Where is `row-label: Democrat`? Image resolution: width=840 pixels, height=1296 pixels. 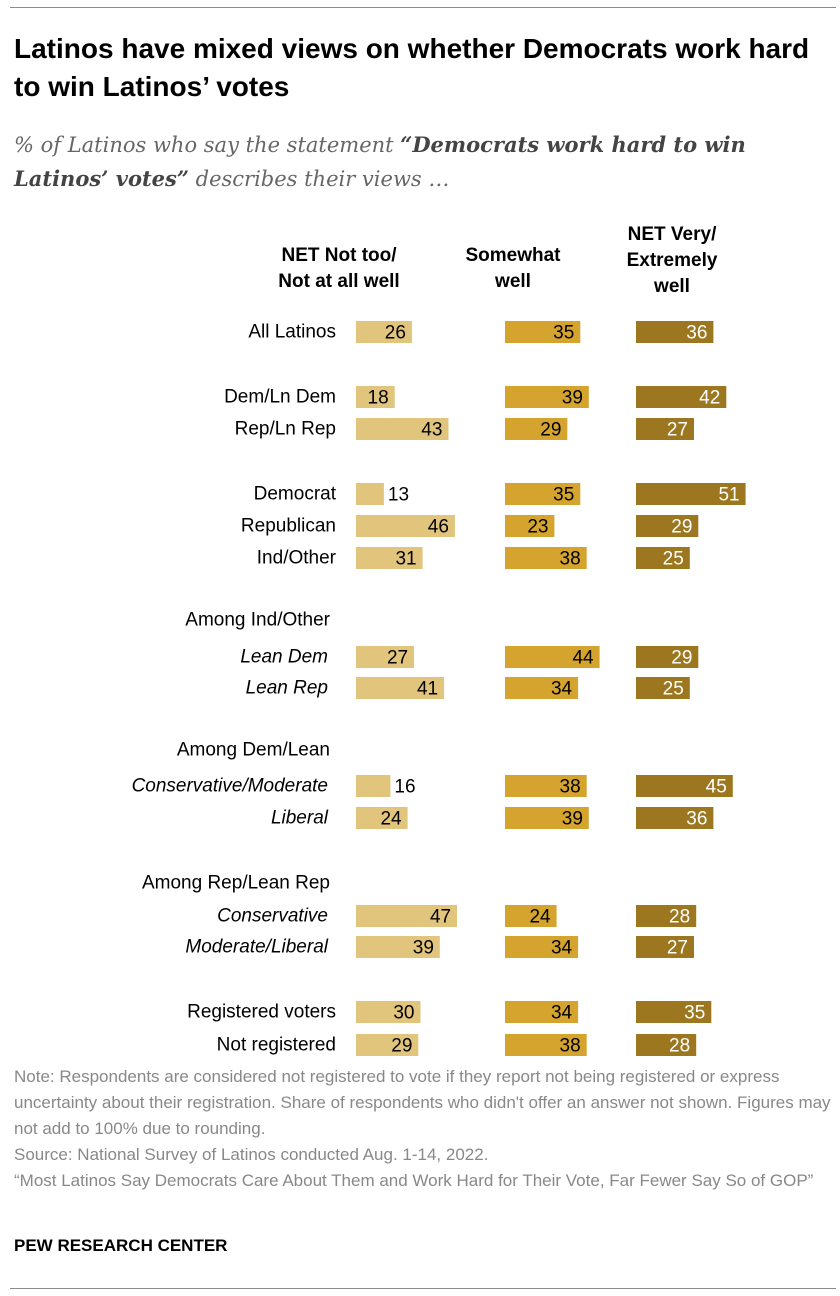 row-label: Democrat is located at coordinates (295, 494).